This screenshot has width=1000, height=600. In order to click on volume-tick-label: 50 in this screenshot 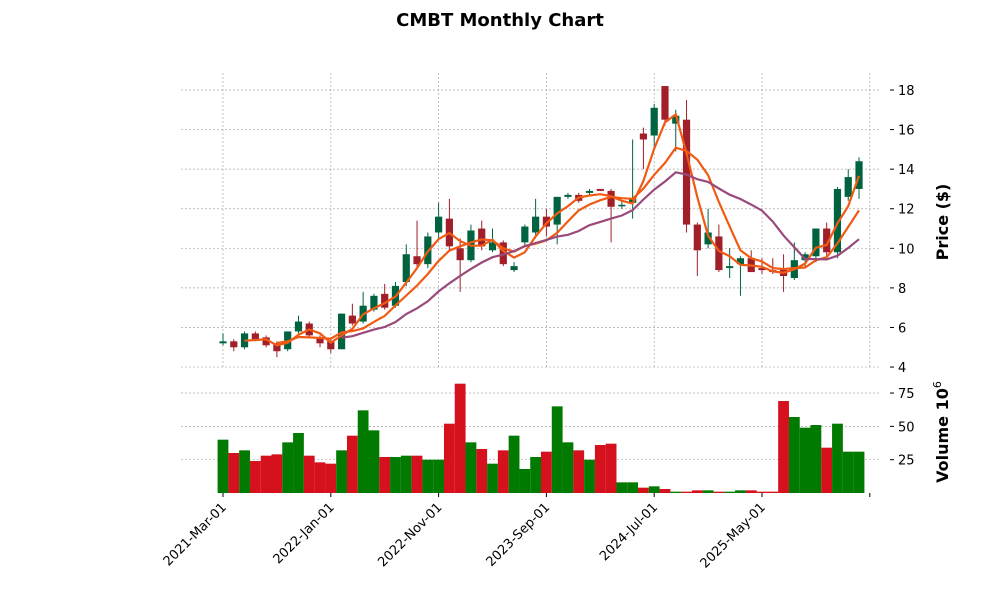, I will do `click(906, 427)`.